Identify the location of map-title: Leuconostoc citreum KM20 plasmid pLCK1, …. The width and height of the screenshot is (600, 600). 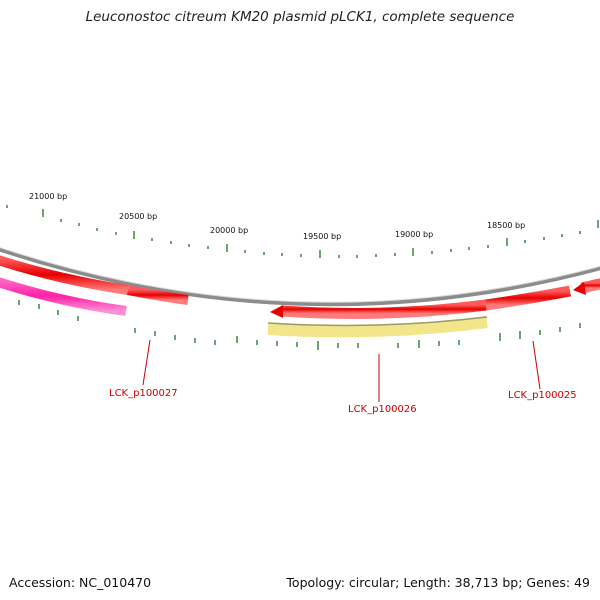
(300, 17).